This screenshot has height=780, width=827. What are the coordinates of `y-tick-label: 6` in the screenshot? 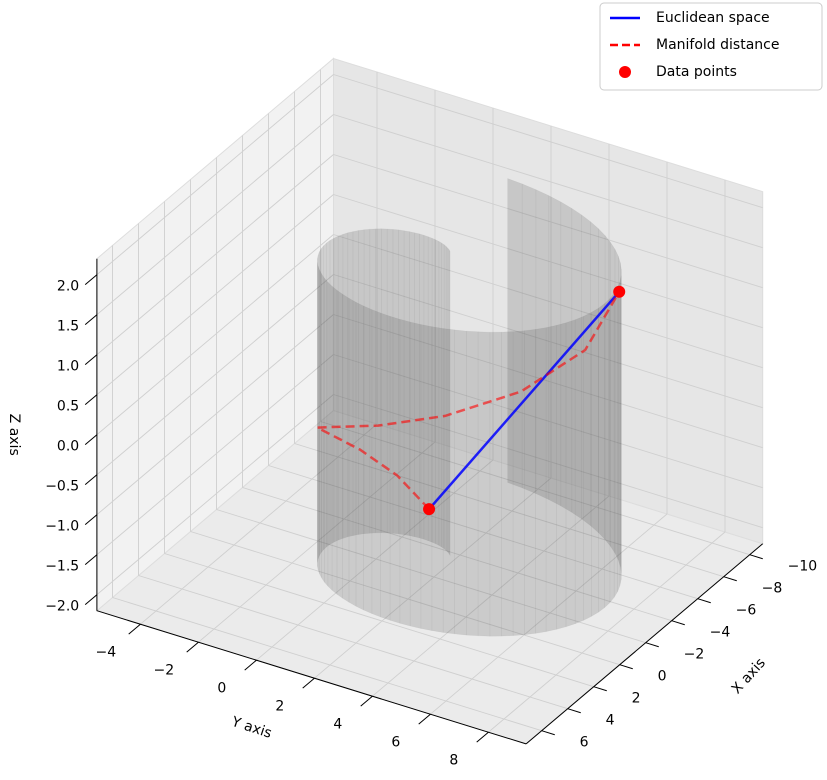 It's located at (395, 742).